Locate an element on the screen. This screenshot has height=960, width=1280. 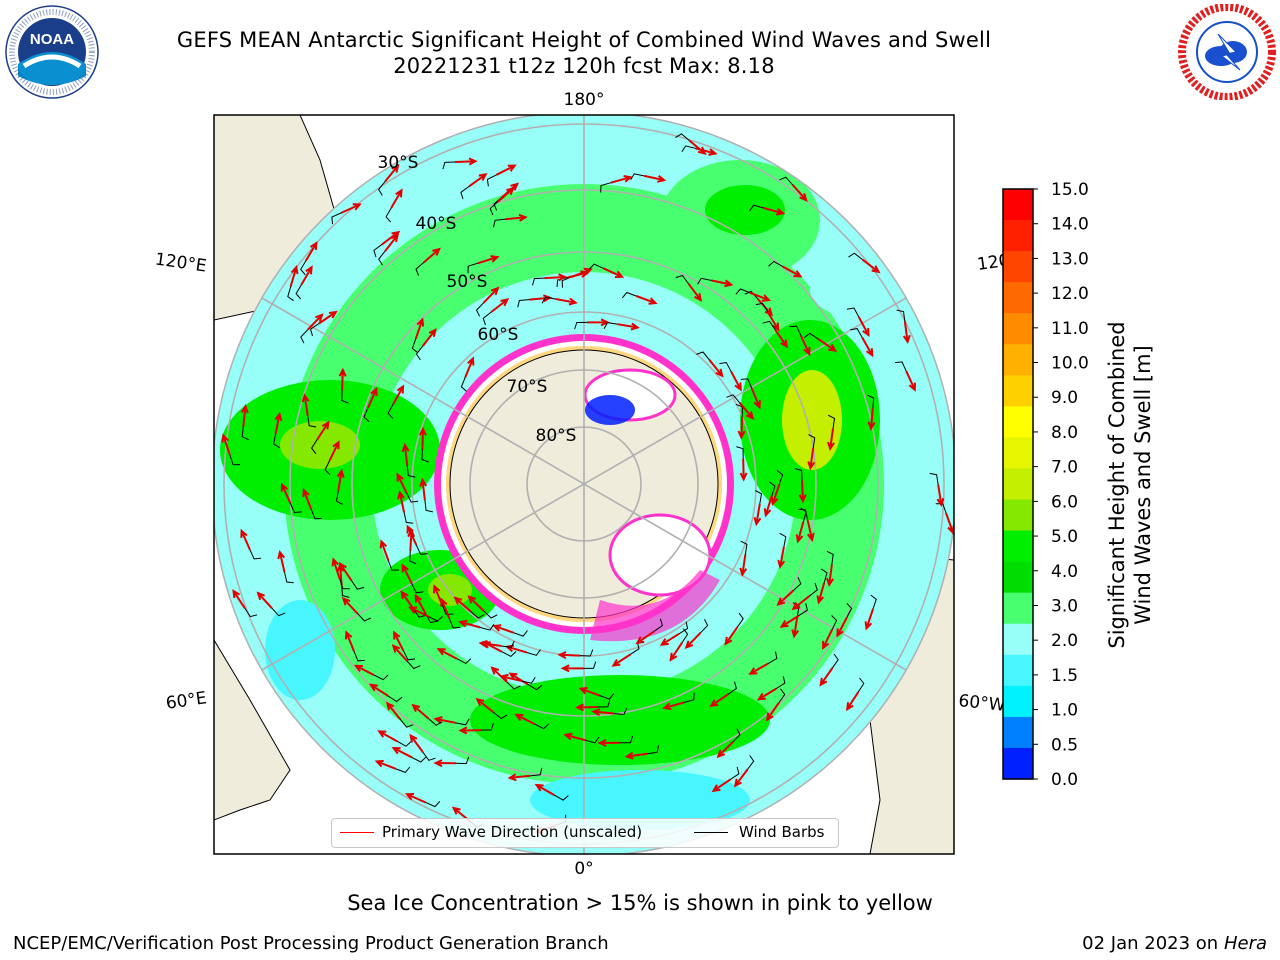
footer-date: 02 Jan 2023 on is located at coordinates (1153, 943).